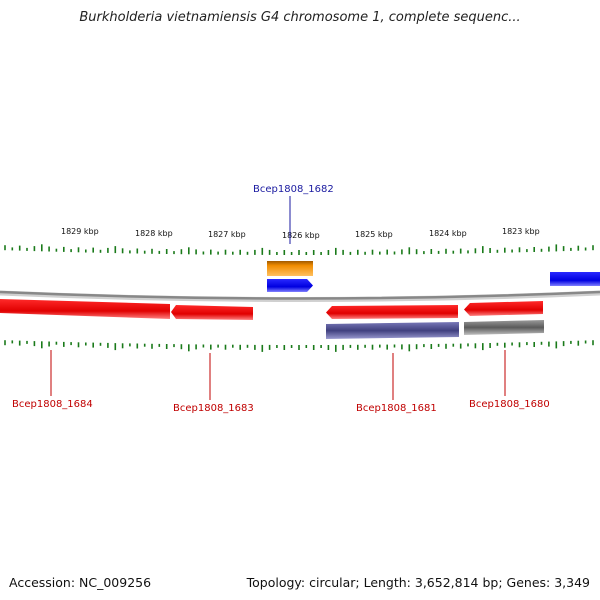 This screenshot has height=600, width=600. I want to click on accession-text: Accession: NC_009256, so click(80, 582).